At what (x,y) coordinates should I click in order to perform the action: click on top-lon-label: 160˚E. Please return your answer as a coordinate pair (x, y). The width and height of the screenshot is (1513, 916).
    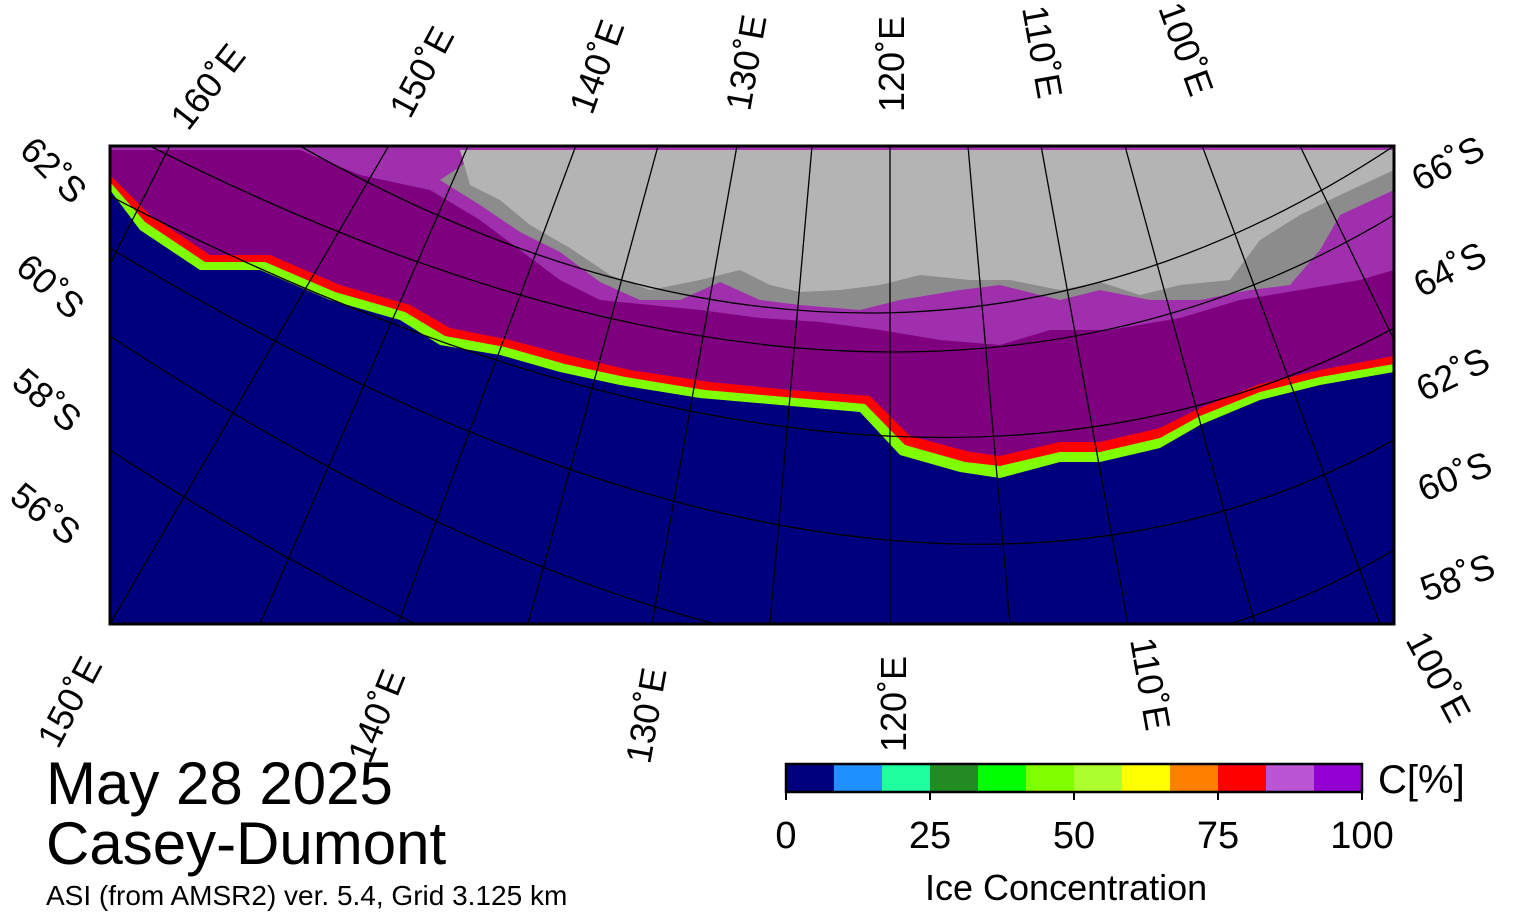
    Looking at the image, I should click on (207, 86).